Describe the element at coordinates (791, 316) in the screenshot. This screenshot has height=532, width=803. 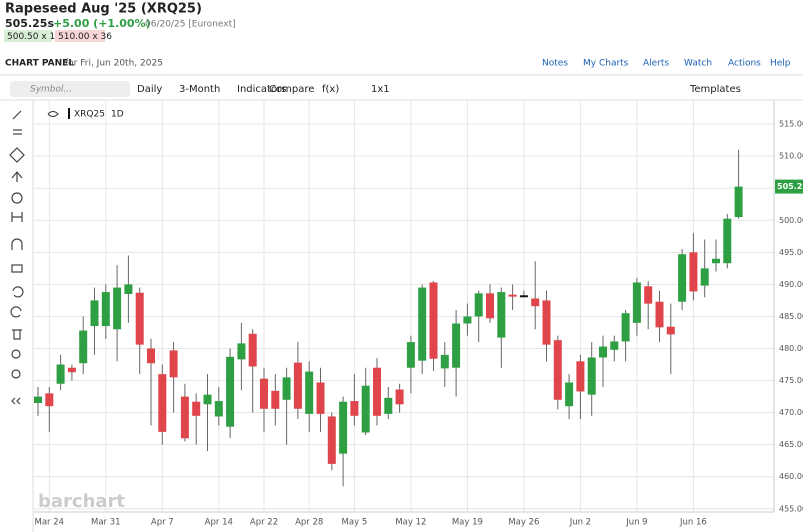
I see `y-tick-label: 485.00` at that location.